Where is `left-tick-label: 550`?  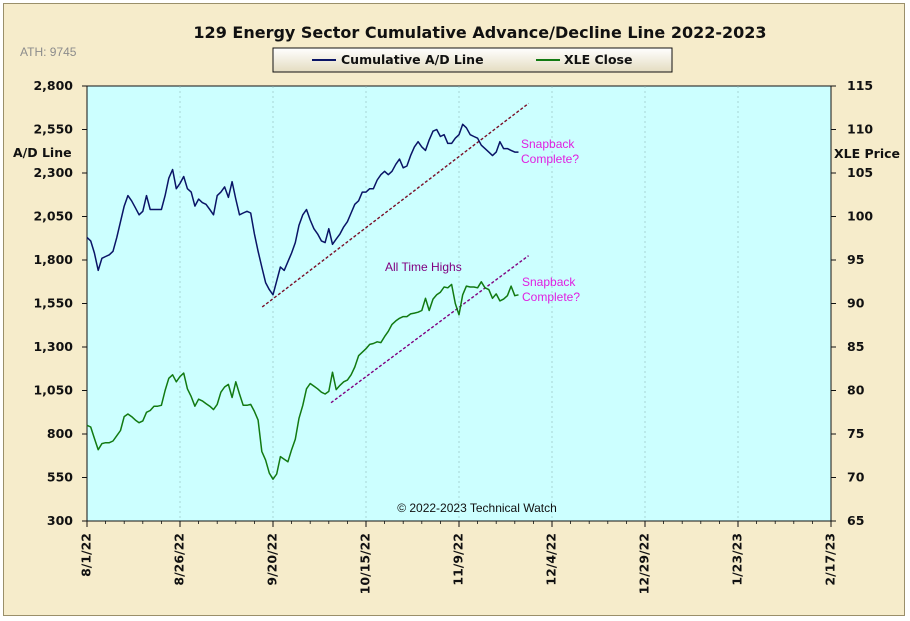 left-tick-label: 550 is located at coordinates (60, 477).